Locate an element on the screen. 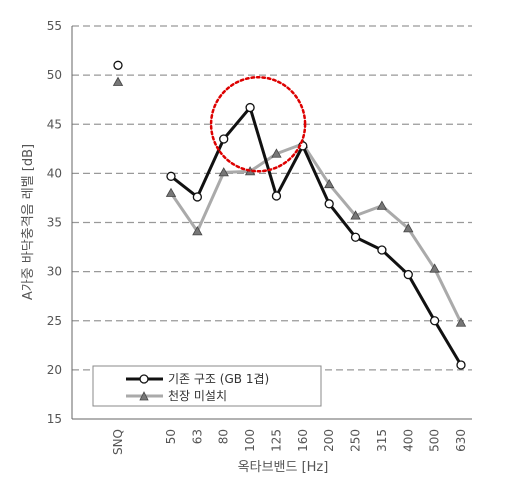 The image size is (511, 490). x-tick-label: 200 is located at coordinates (329, 440).